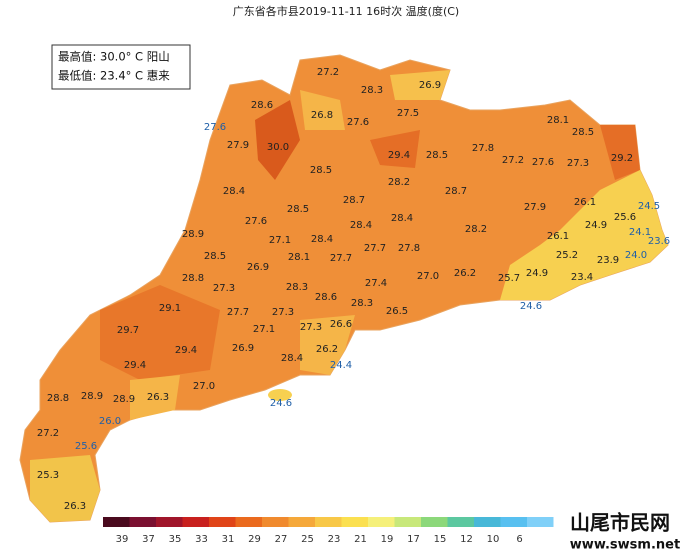  What do you see at coordinates (584, 235) in the screenshot?
I see `region-cool` at bounding box center [584, 235].